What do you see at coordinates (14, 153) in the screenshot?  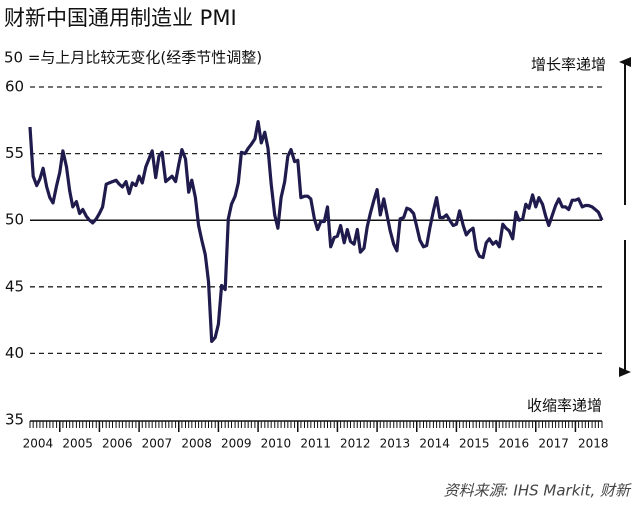 I see `y-tick-label: 55` at bounding box center [14, 153].